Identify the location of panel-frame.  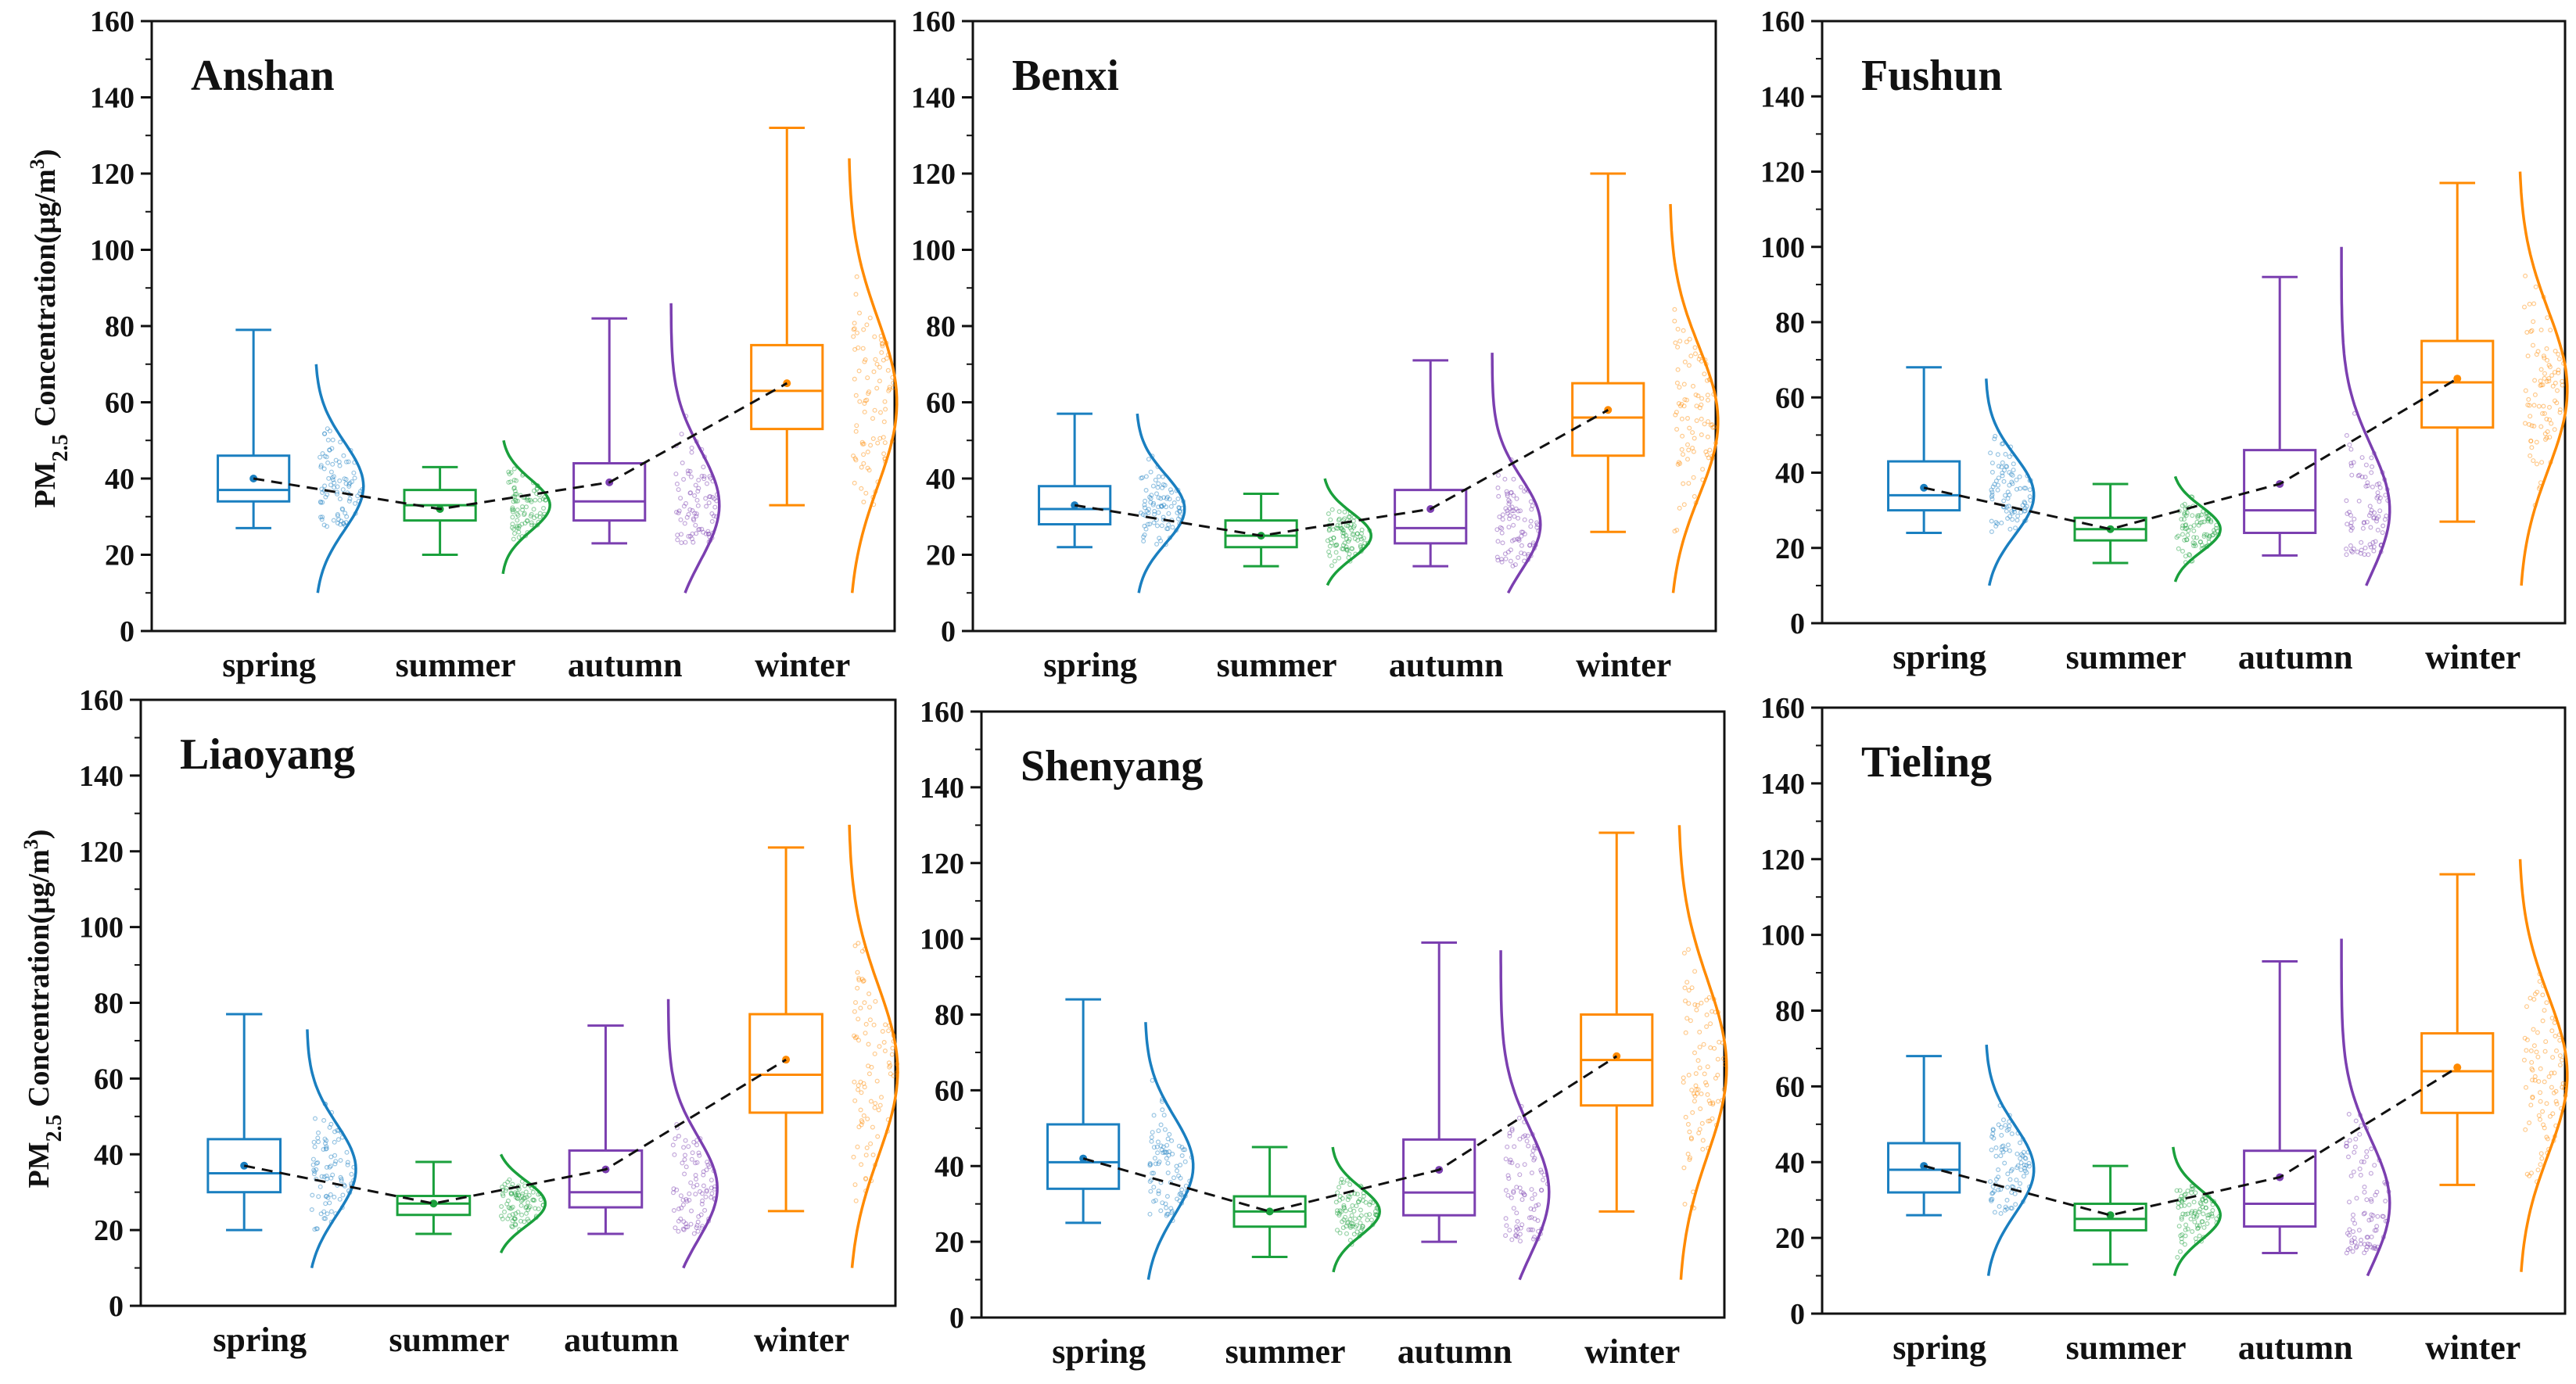
(2194, 1010).